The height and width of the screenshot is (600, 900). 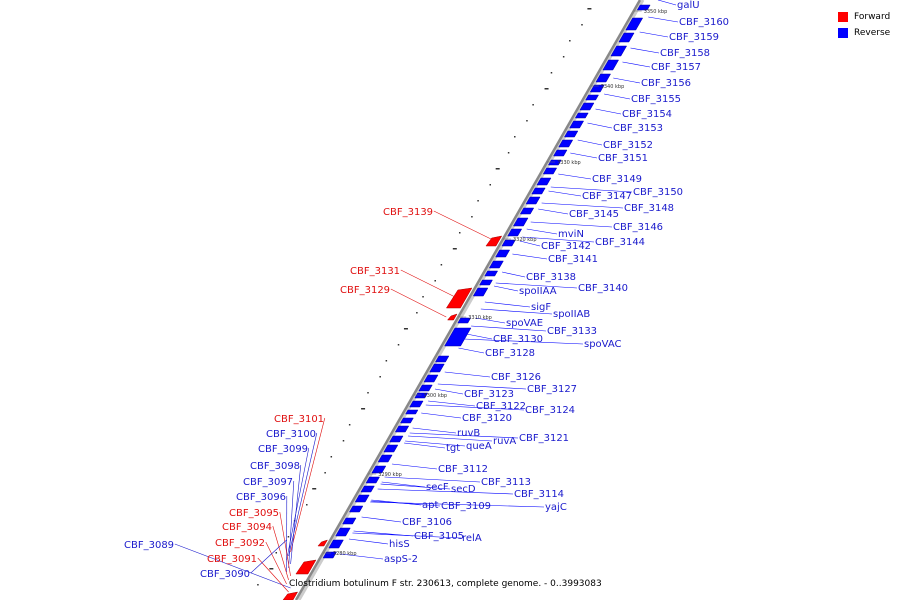 I want to click on feature-label-right: sigF, so click(x=541, y=307).